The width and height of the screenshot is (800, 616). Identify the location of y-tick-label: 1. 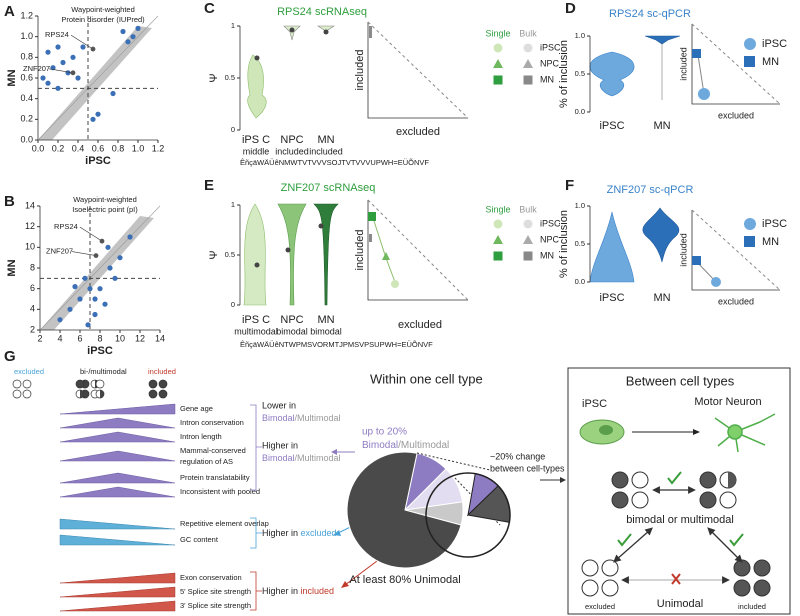
(233, 25).